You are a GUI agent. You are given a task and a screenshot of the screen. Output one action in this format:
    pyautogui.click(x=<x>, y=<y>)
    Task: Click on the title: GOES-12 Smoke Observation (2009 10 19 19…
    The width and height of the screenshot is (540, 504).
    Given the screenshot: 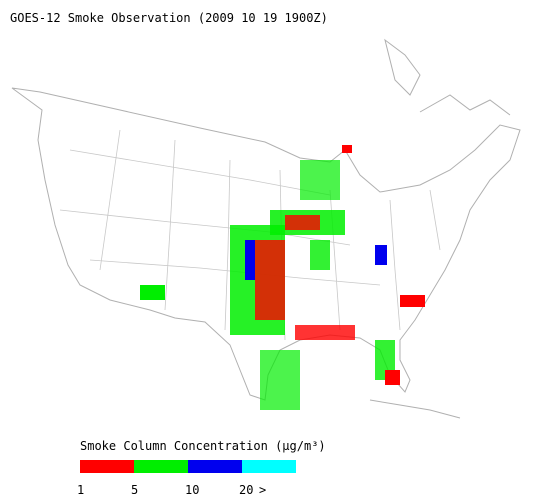 What is the action you would take?
    pyautogui.click(x=169, y=18)
    